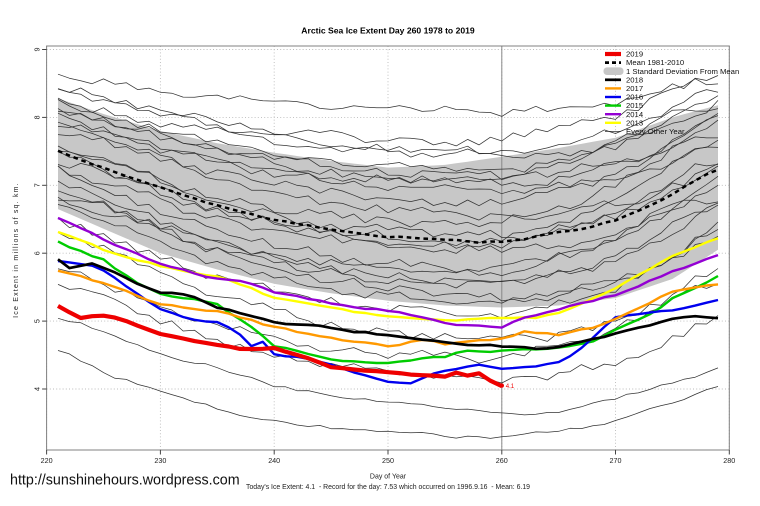 The width and height of the screenshot is (760, 506). What do you see at coordinates (388, 460) in the screenshot?
I see `svg-text: 250` at bounding box center [388, 460].